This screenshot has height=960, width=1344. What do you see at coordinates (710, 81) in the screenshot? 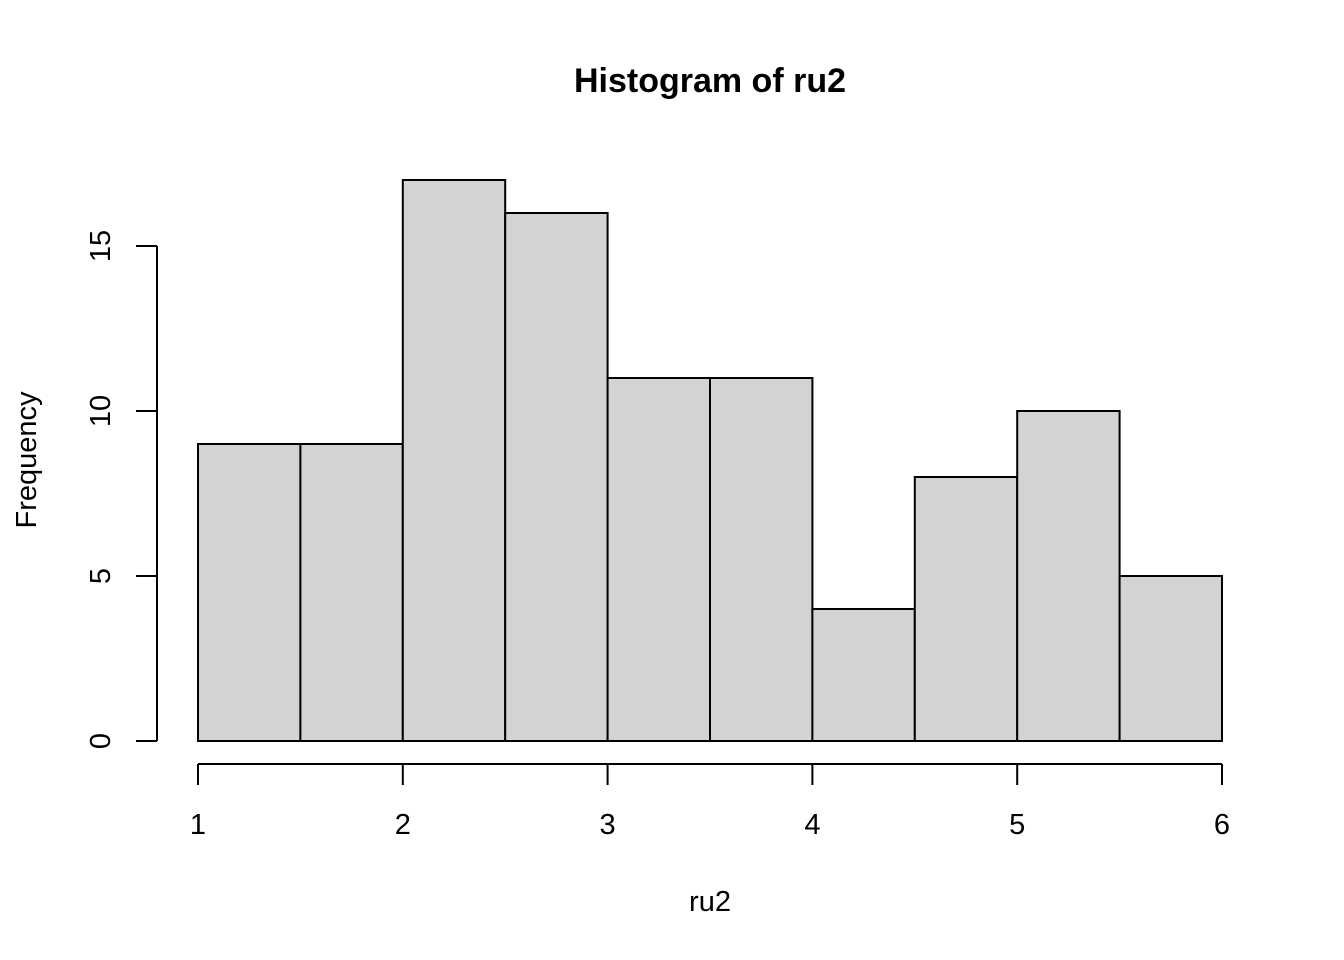
I see `chart-title: Histogram of ru2` at bounding box center [710, 81].